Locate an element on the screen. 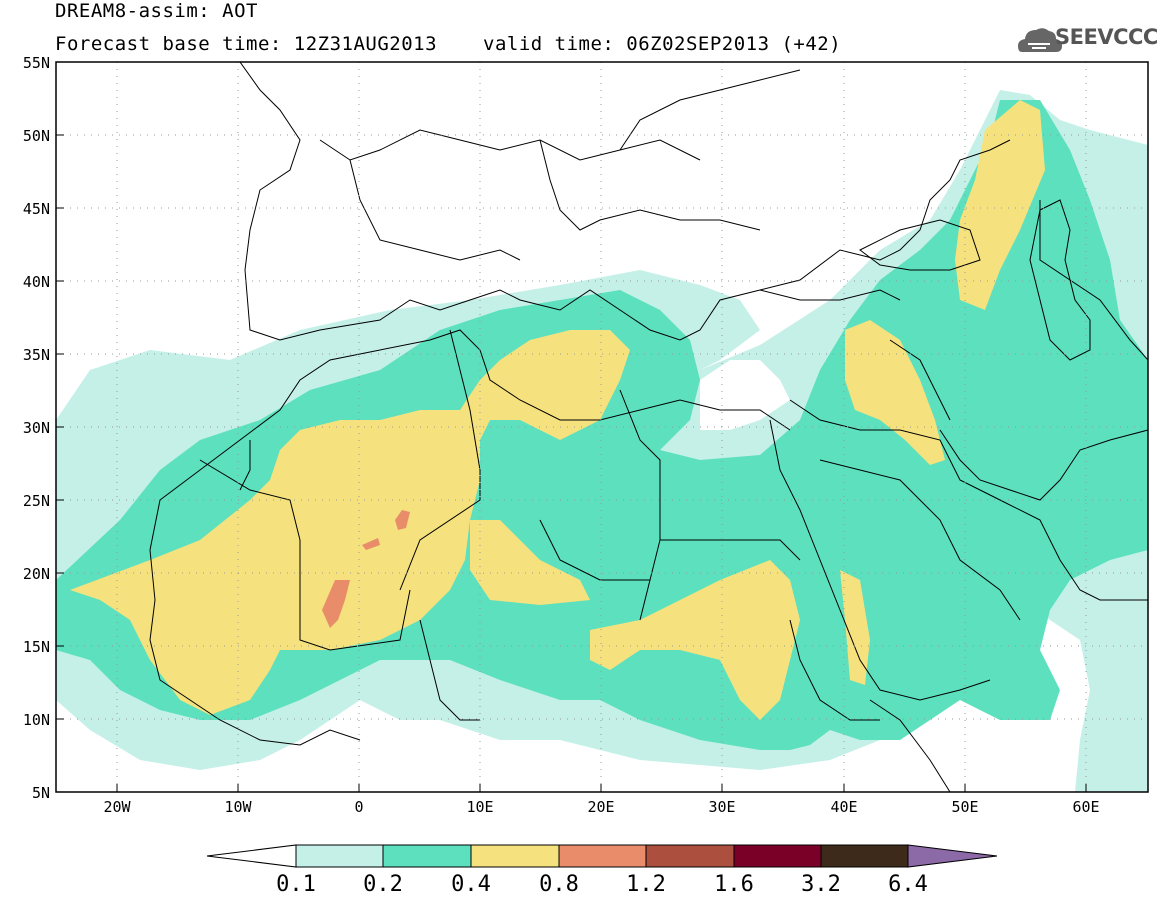  logo-text: SEEVCCC is located at coordinates (1106, 37).